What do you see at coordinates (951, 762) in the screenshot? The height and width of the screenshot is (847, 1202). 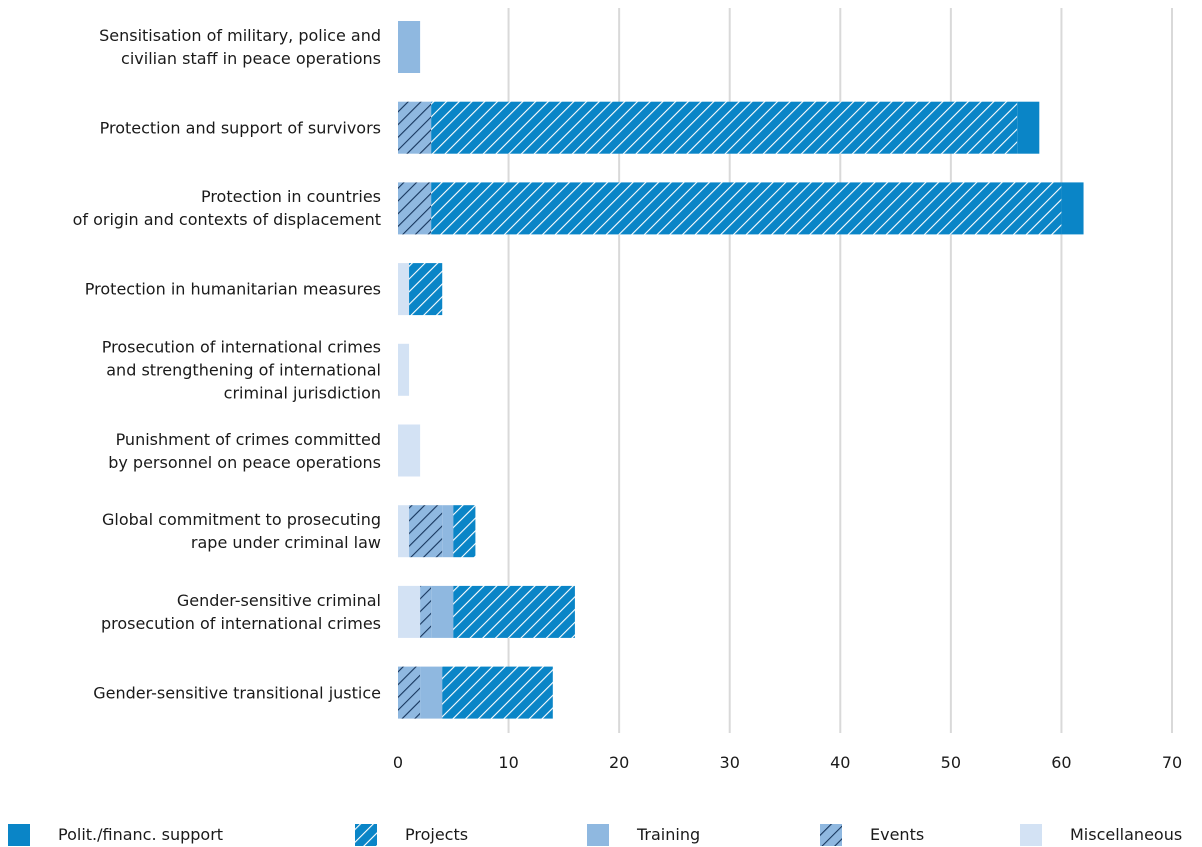 I see `x-tick-label: 50` at bounding box center [951, 762].